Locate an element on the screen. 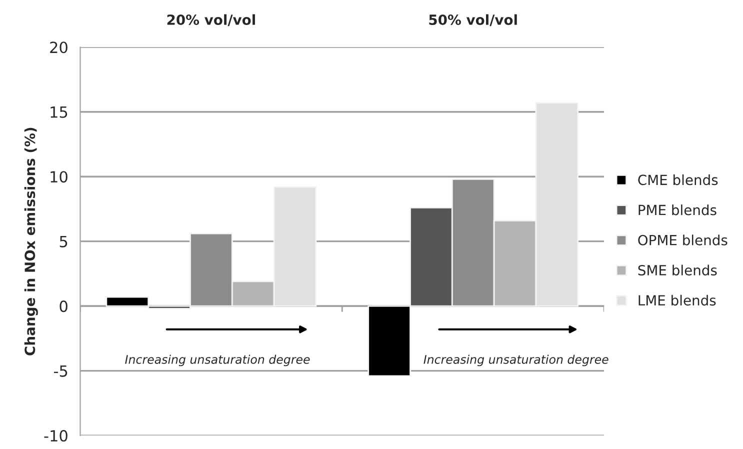  y-tick-label: 0 is located at coordinates (64, 306).